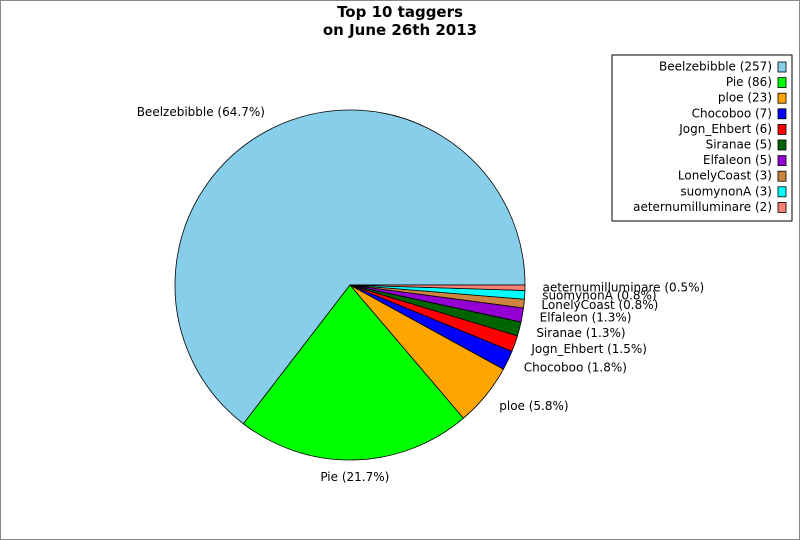  Describe the element at coordinates (400, 21) in the screenshot. I see `chart-title: Top 10 taggers on June 26th 2013` at that location.